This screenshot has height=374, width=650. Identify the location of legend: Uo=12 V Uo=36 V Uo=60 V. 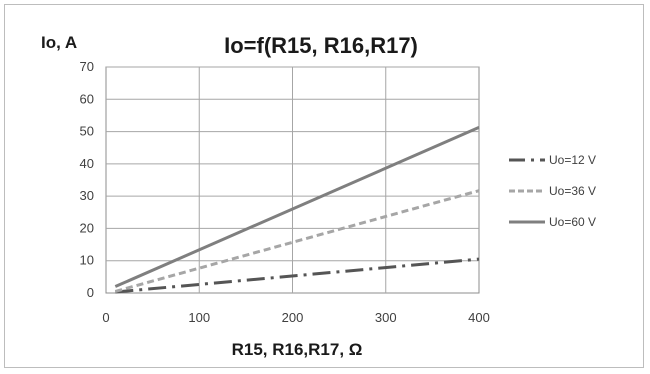
(552, 191).